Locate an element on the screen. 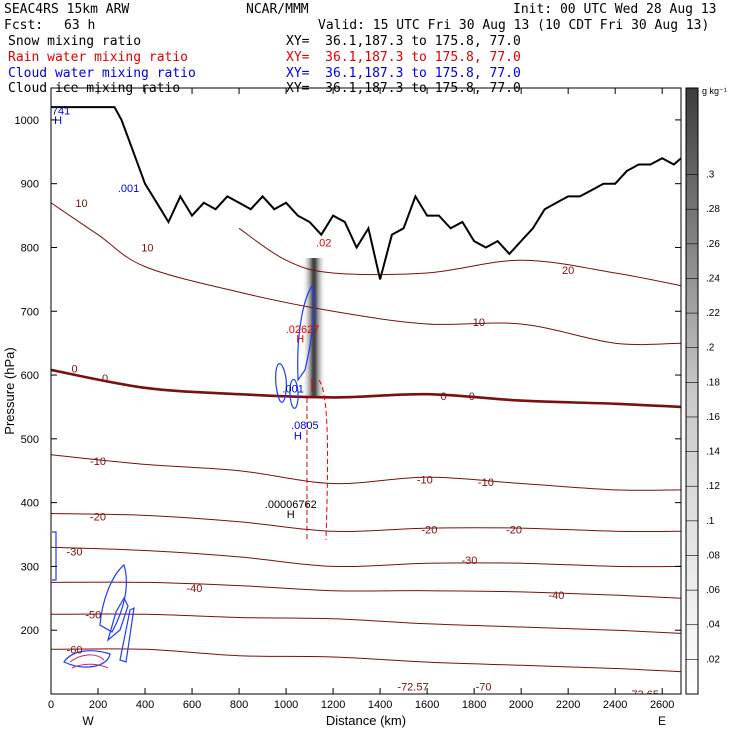  x-axis-label: Distance (km) is located at coordinates (366, 720).